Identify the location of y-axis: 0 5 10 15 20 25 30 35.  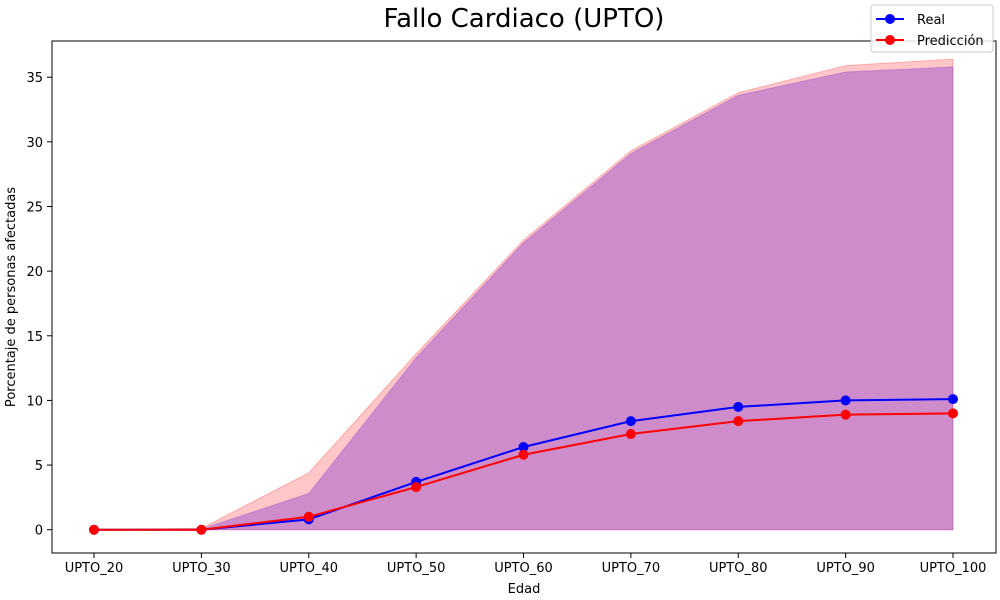
(39, 305).